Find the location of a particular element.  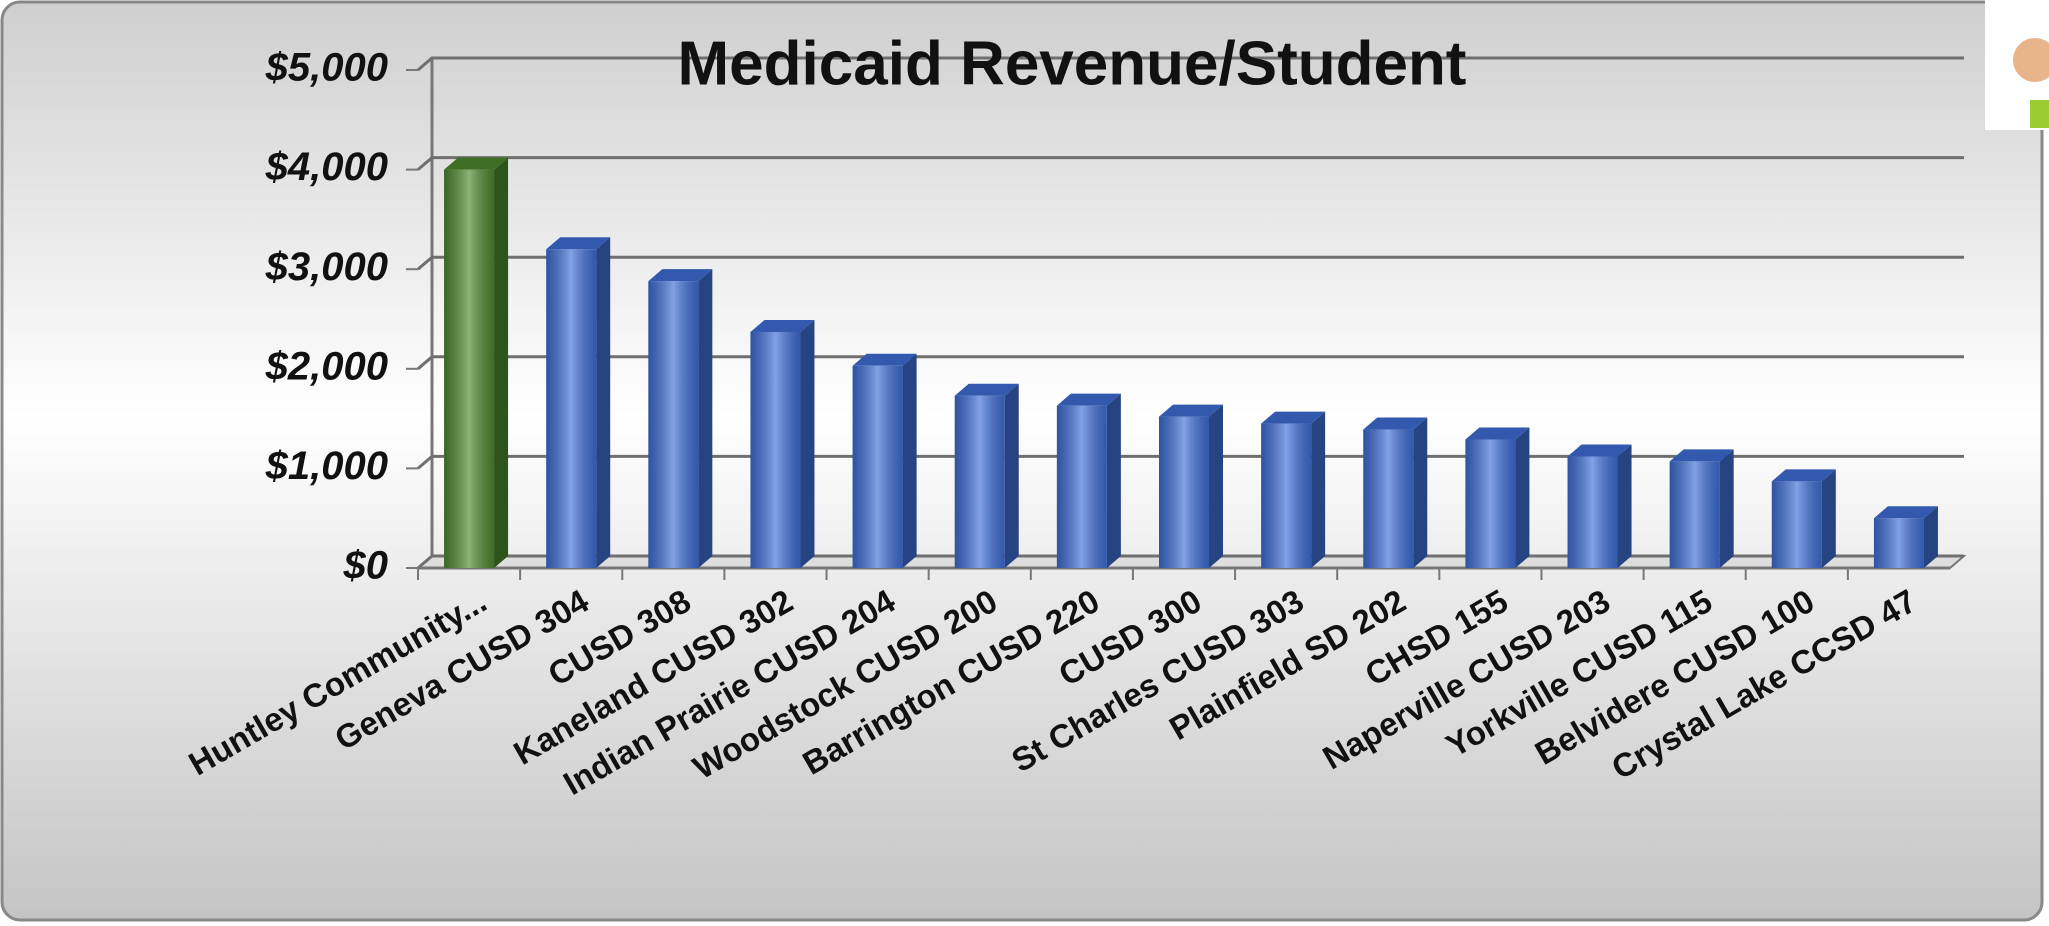

y-tick-label: $1,000 is located at coordinates (326, 466).